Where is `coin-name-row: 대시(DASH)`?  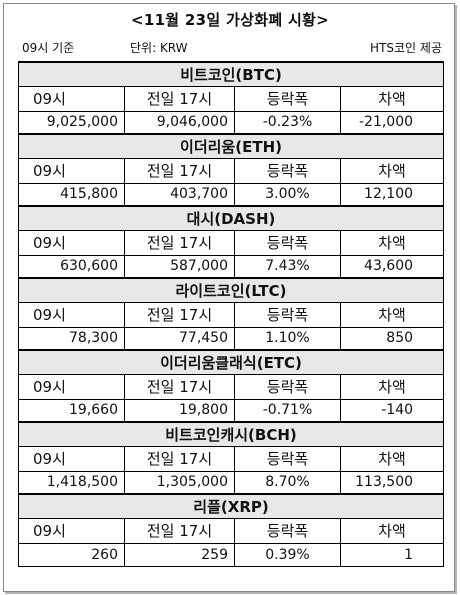 coin-name-row: 대시(DASH) is located at coordinates (231, 218).